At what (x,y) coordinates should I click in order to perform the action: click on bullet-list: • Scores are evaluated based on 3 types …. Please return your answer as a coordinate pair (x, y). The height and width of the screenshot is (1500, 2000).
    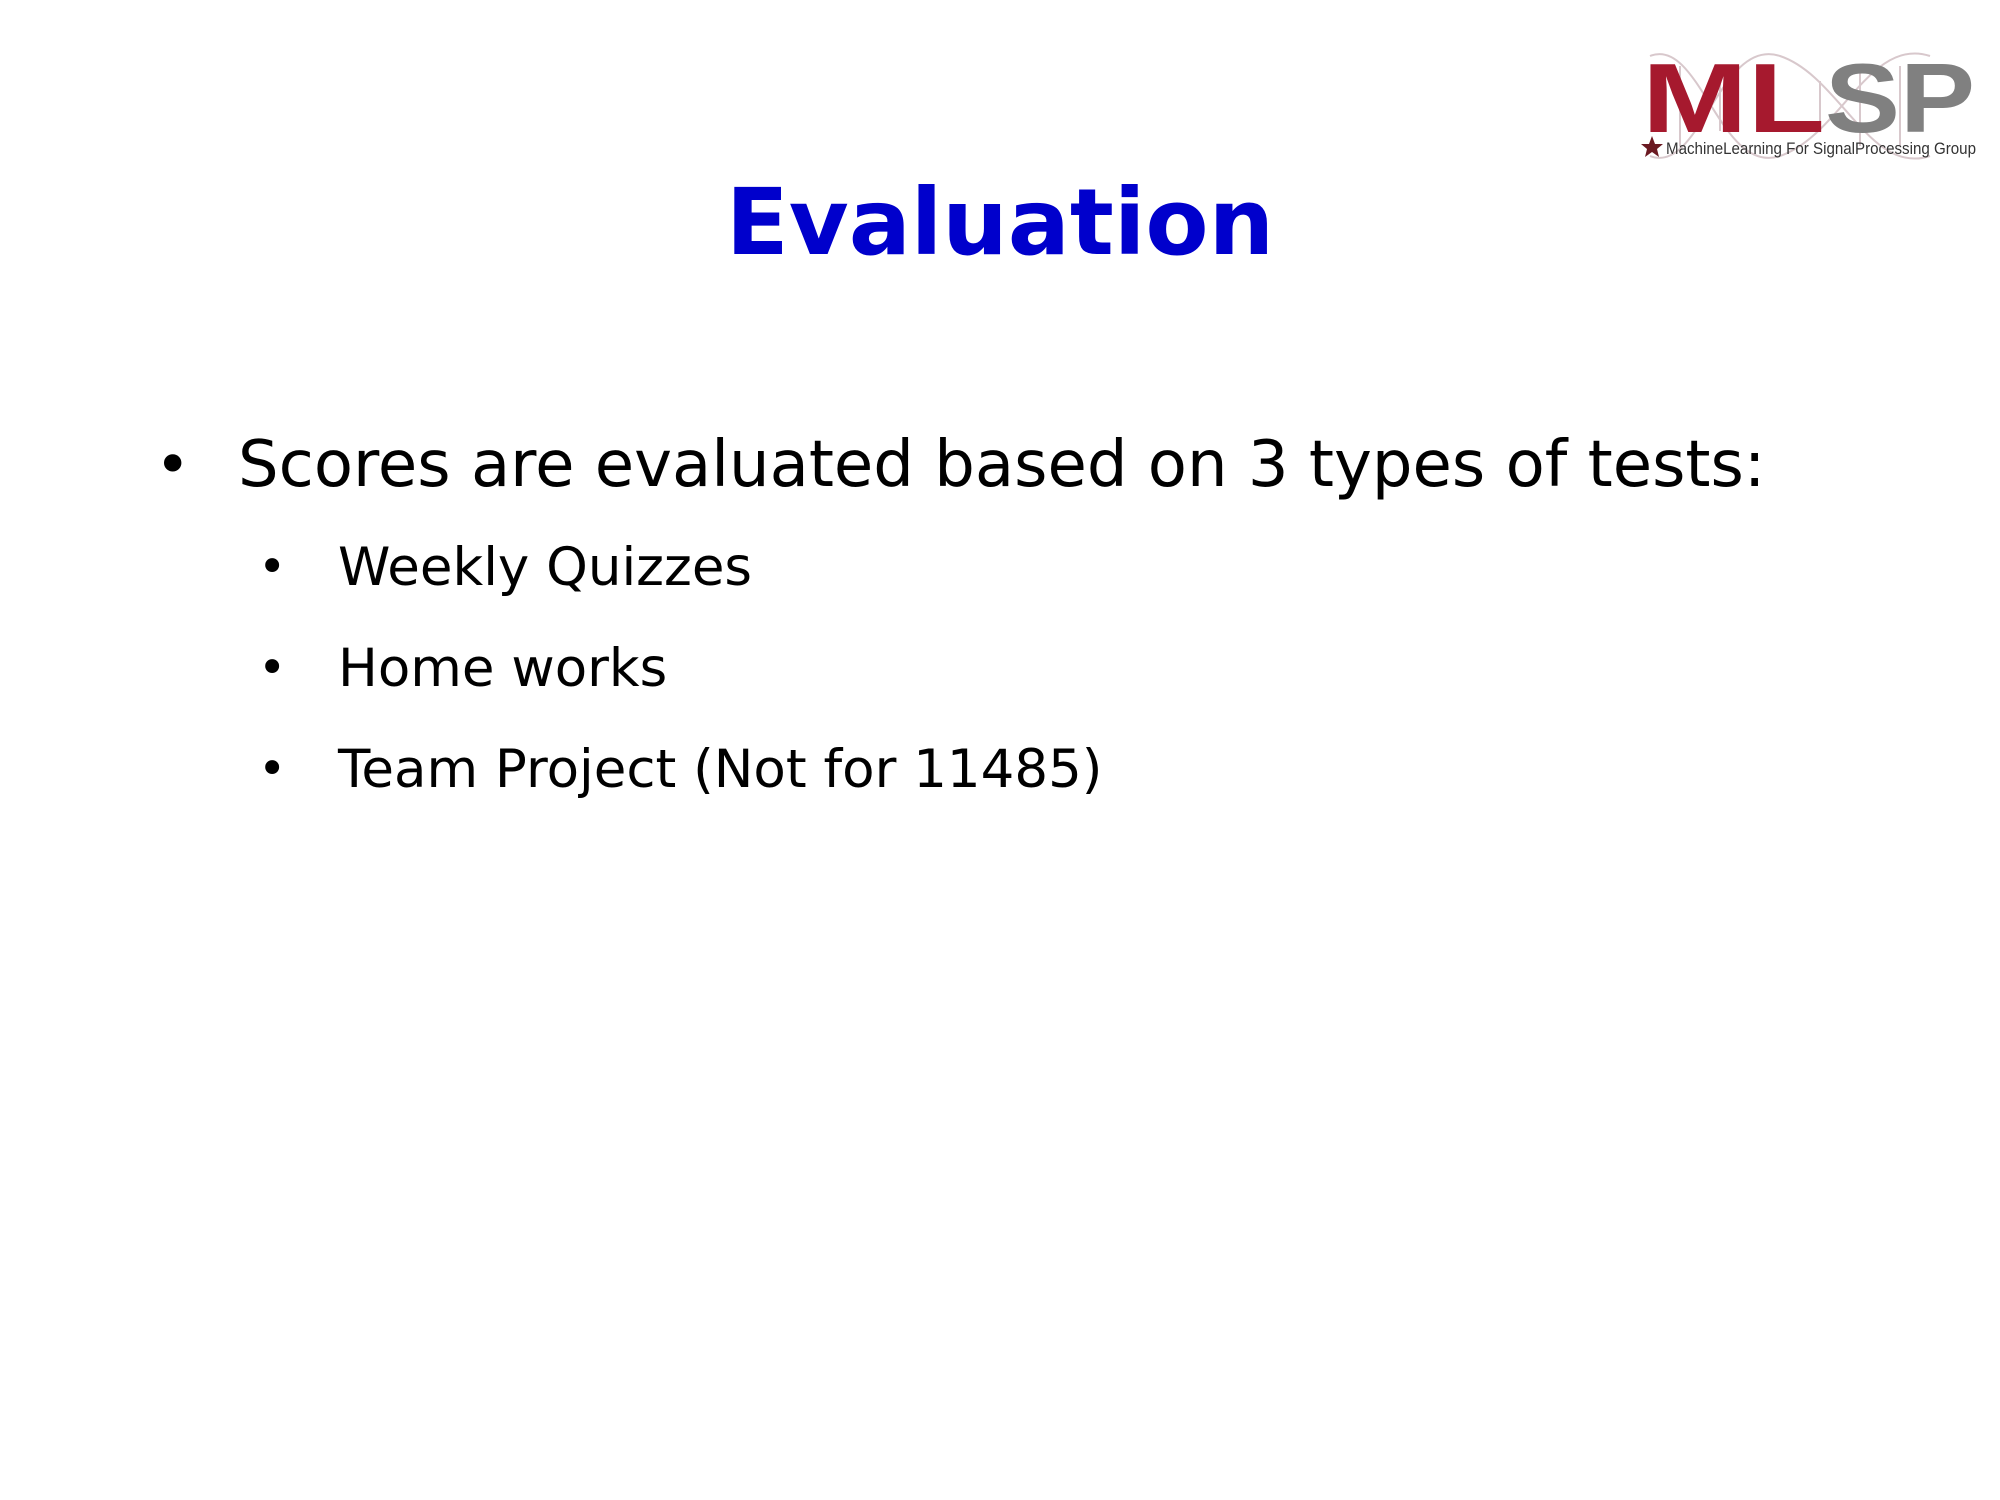
    Looking at the image, I should click on (1005, 465).